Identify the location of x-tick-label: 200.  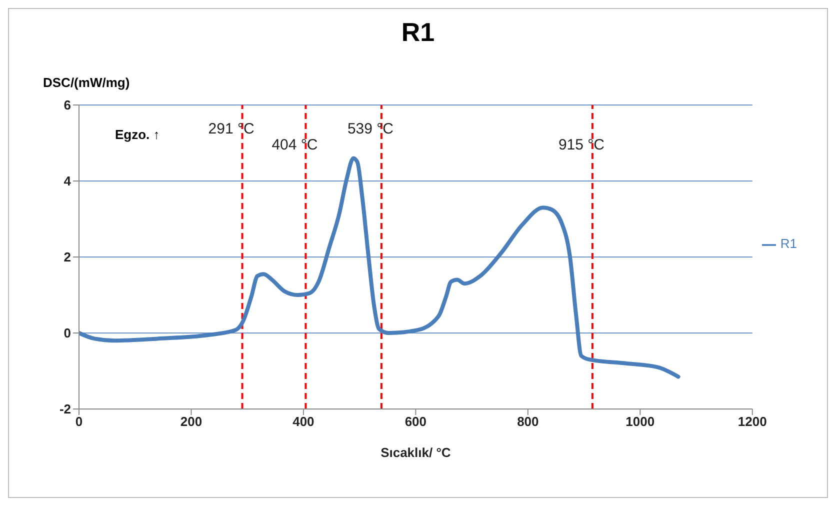
(191, 422).